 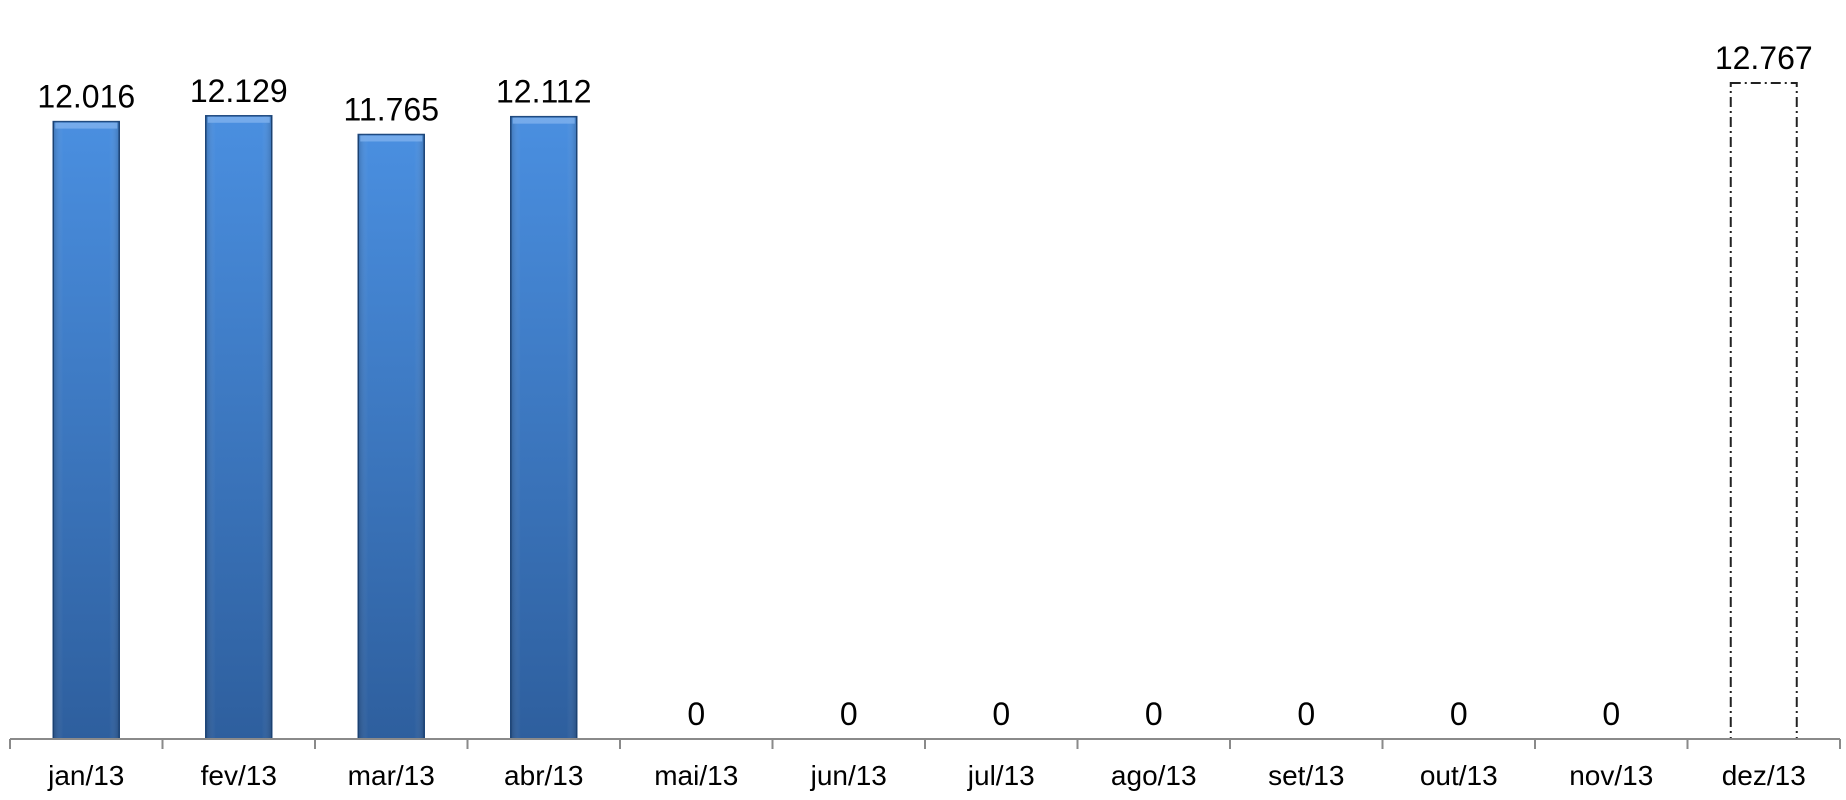 What do you see at coordinates (1001, 714) in the screenshot?
I see `data-label-jul-13: 0` at bounding box center [1001, 714].